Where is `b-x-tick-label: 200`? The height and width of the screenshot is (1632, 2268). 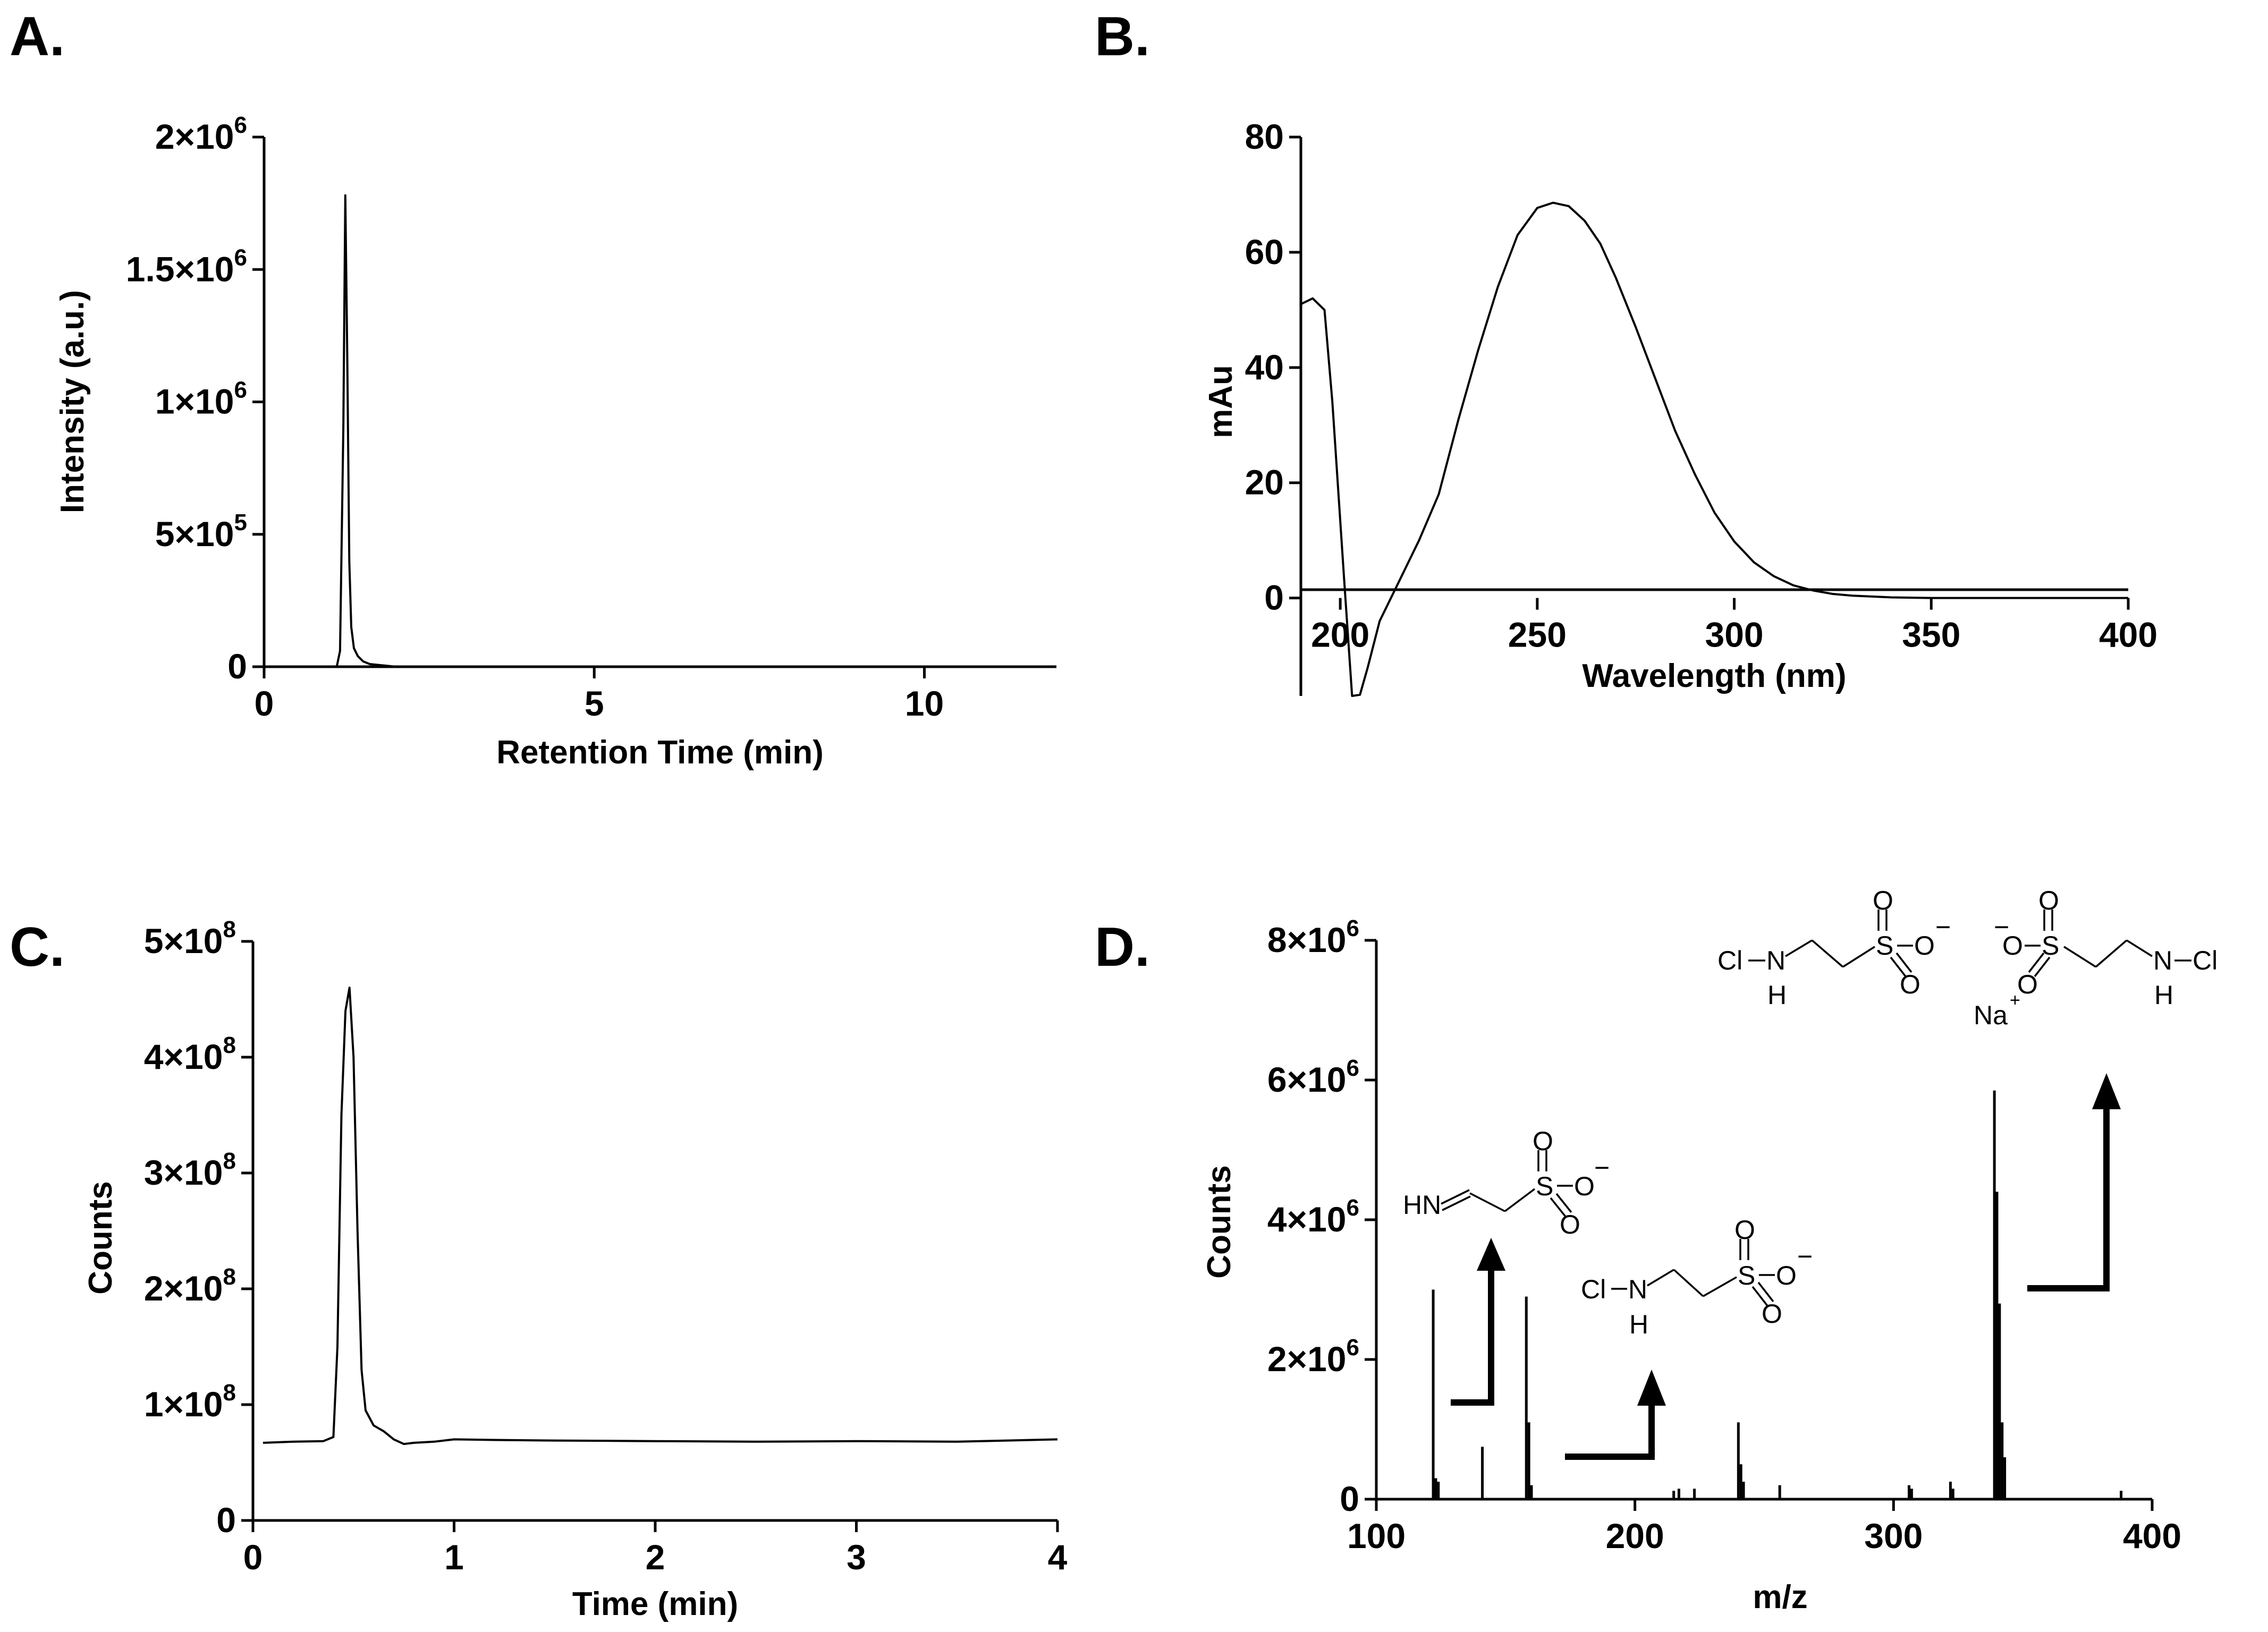
b-x-tick-label: 200 is located at coordinates (1340, 634).